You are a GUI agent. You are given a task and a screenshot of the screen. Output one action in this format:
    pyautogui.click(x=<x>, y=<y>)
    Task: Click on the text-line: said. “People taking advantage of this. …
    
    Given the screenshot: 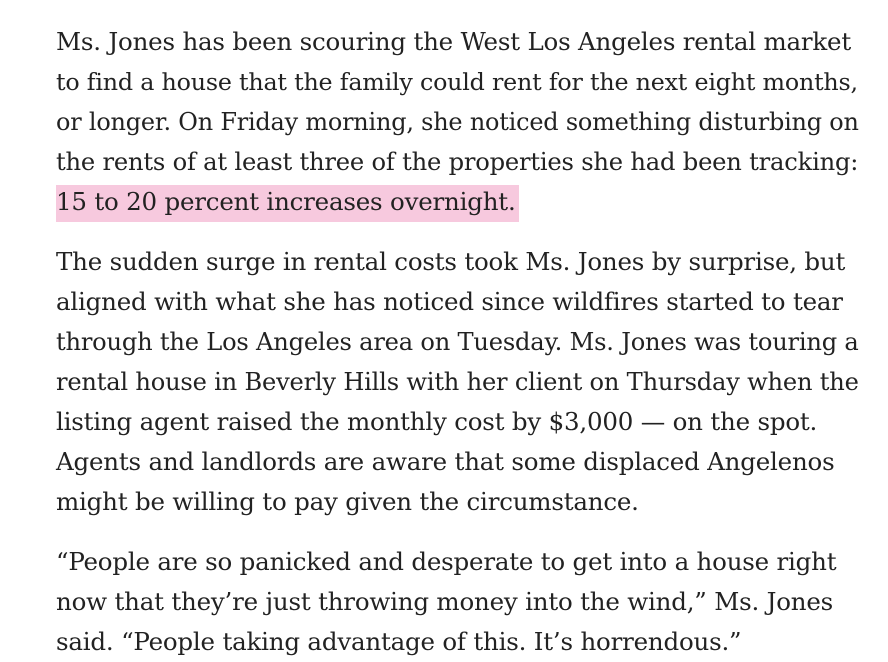 What is the action you would take?
    pyautogui.click(x=399, y=641)
    